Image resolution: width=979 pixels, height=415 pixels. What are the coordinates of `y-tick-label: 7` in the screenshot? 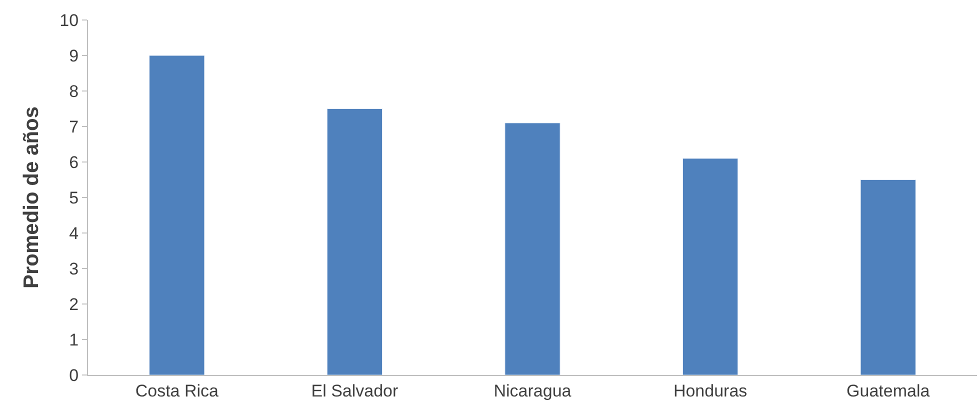 It's located at (74, 126).